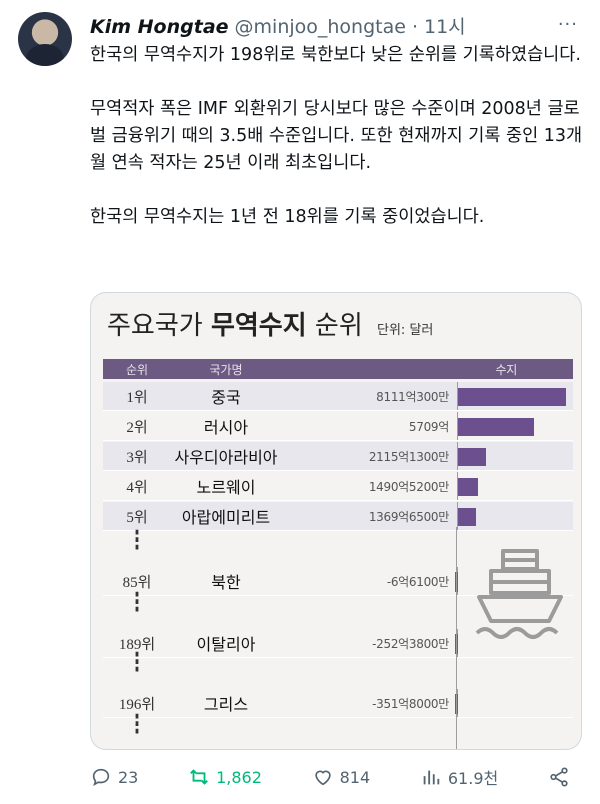 The image size is (600, 804). I want to click on country-label: 북한, so click(226, 582).